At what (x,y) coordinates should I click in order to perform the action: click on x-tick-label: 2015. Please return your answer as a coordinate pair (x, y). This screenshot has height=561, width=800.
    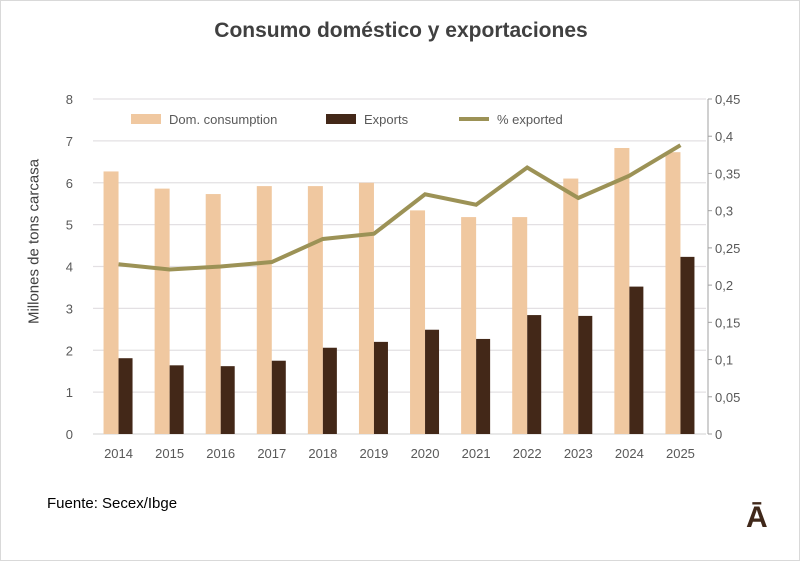
    Looking at the image, I should click on (169, 453).